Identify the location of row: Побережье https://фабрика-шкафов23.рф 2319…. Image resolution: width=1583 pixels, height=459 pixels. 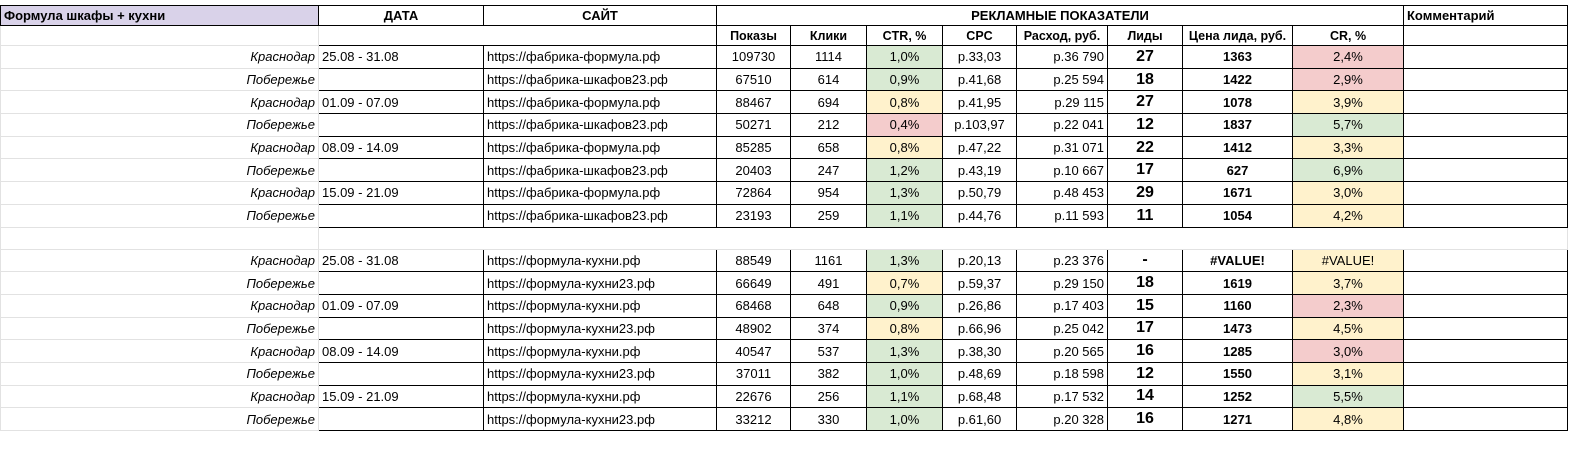
(784, 215).